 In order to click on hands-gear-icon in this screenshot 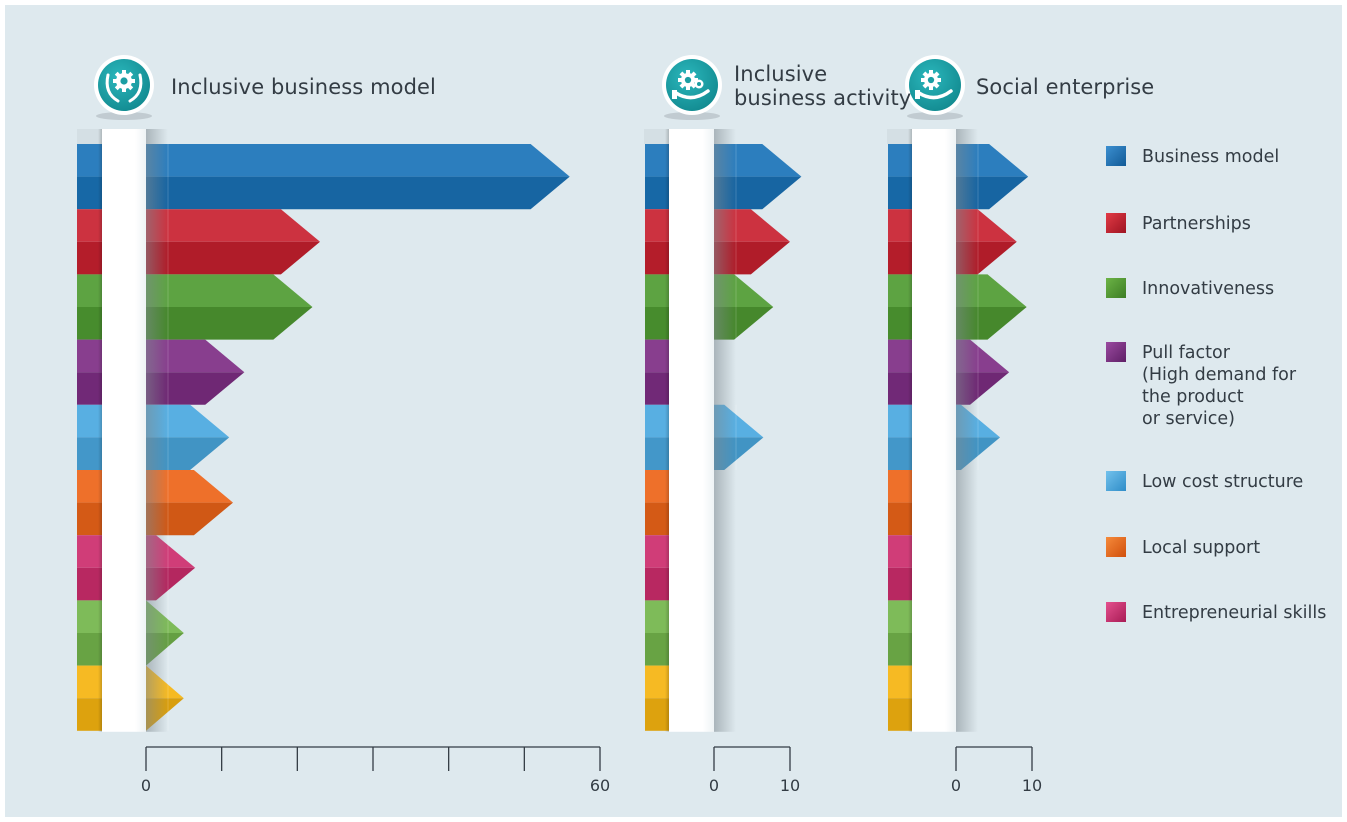, I will do `click(124, 87)`.